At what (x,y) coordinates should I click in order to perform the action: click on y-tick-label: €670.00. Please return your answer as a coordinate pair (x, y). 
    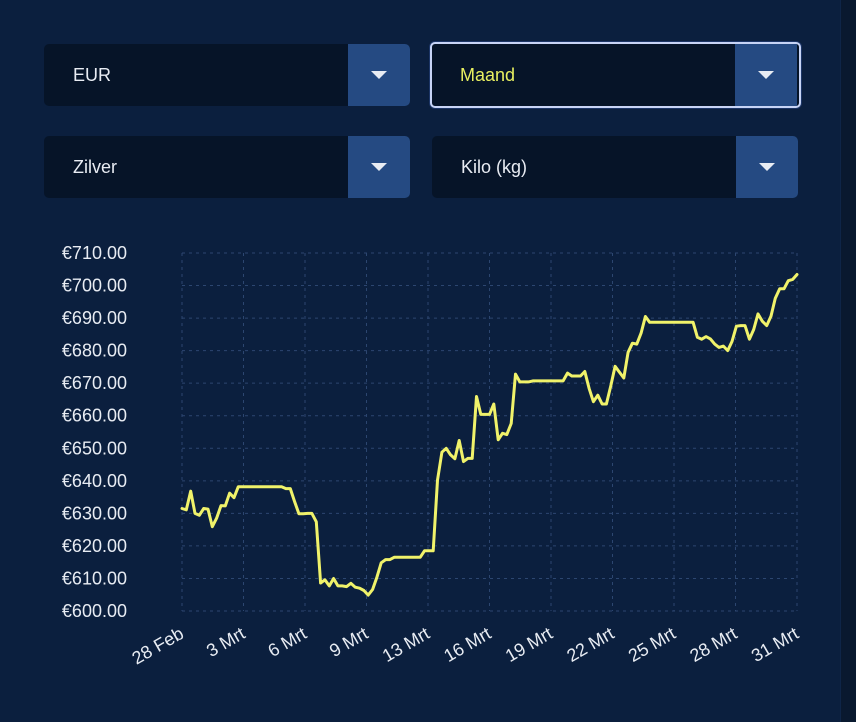
    Looking at the image, I should click on (94, 383).